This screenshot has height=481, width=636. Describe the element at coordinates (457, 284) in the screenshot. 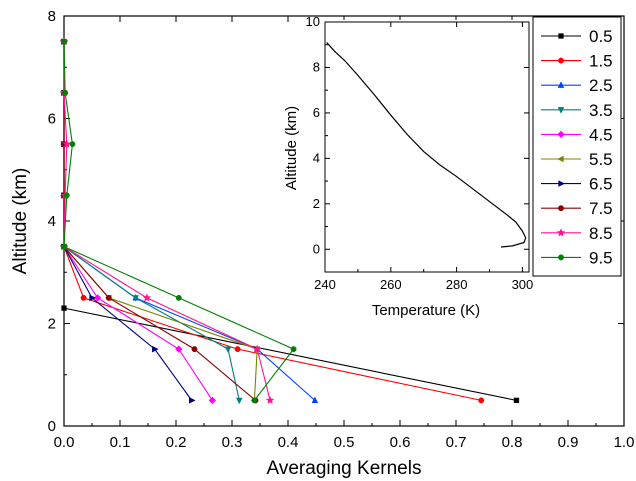

I see `inset-x-tick-label: 280` at that location.